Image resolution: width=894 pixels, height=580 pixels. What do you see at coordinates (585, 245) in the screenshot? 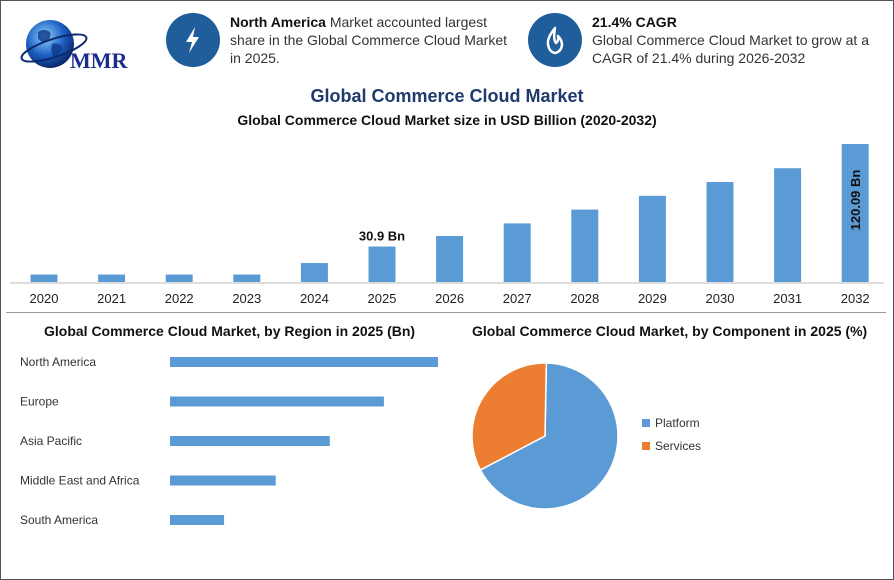
I see `bar-2028` at bounding box center [585, 245].